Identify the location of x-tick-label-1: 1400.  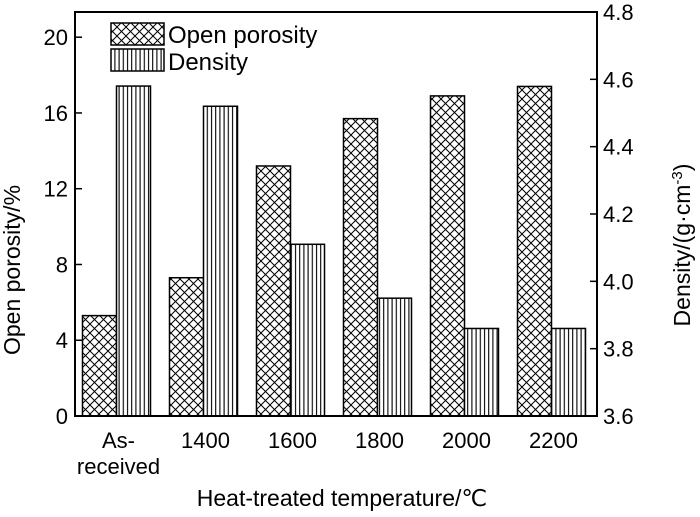
(205, 440).